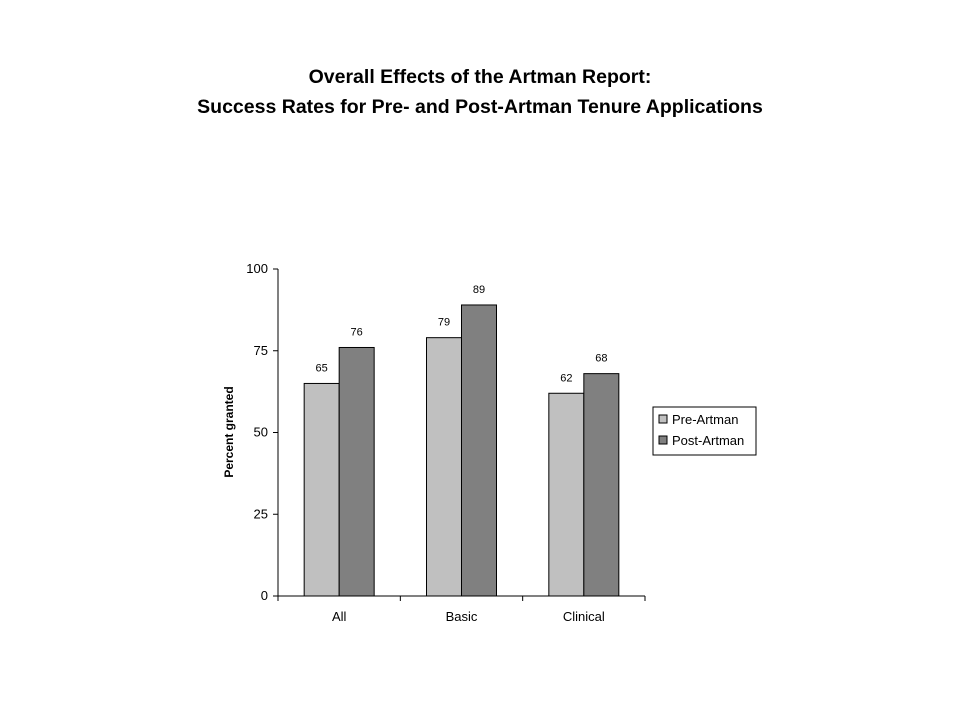  I want to click on bar-post-artman-clinical, so click(601, 485).